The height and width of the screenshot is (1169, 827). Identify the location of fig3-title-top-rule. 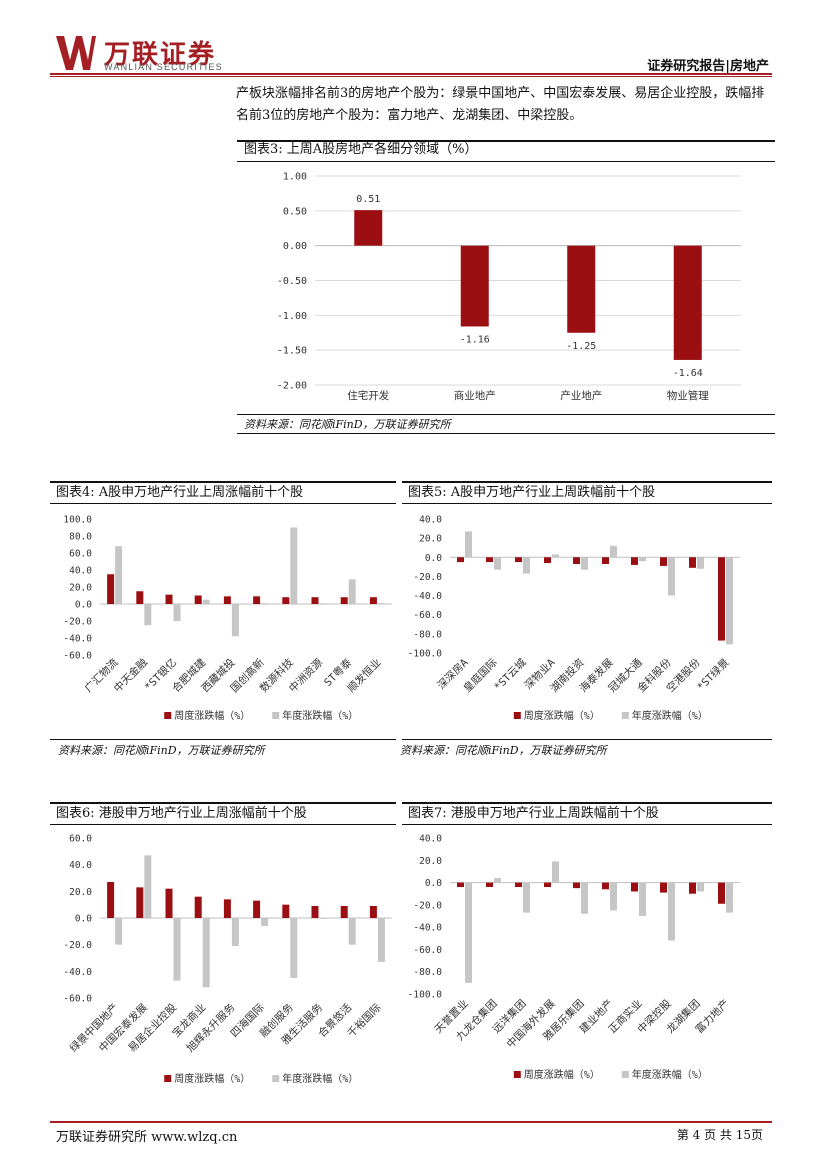
(506, 141).